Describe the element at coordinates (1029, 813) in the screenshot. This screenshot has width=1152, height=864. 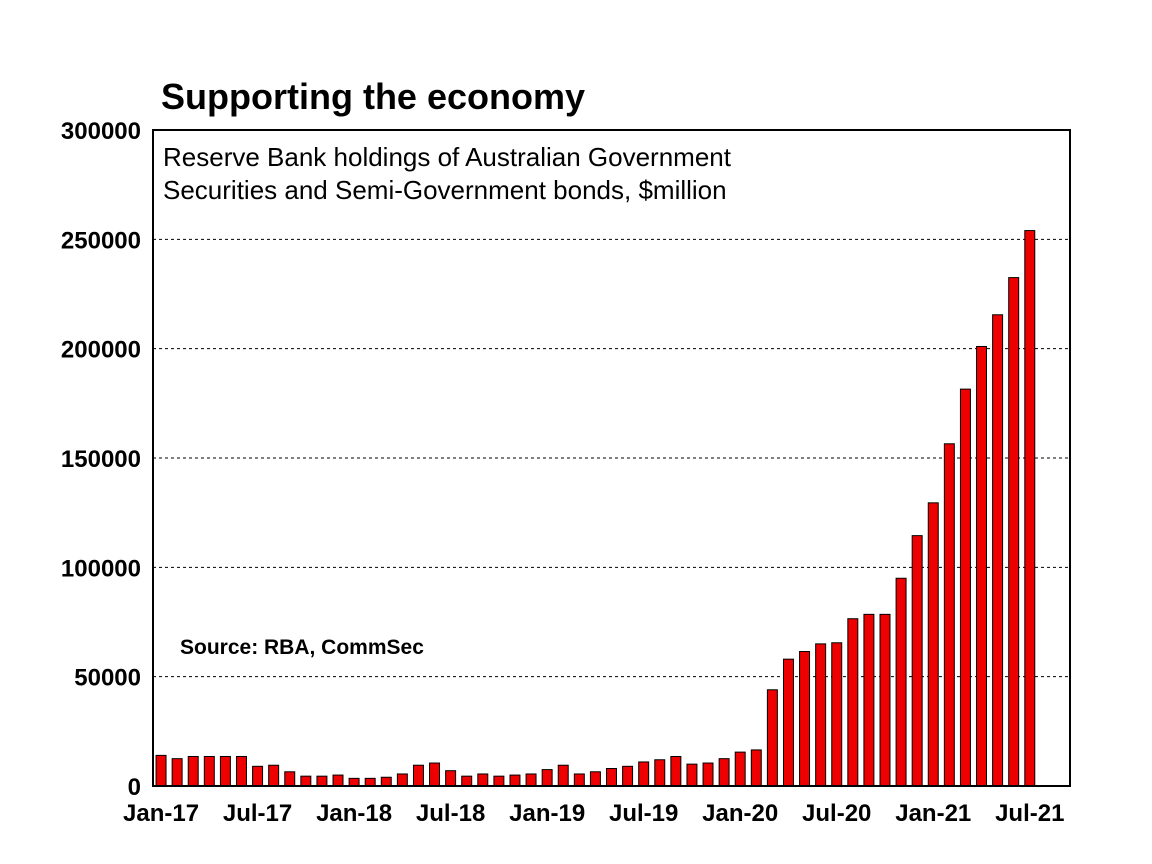
I see `x-tick-label: Jul-21` at that location.